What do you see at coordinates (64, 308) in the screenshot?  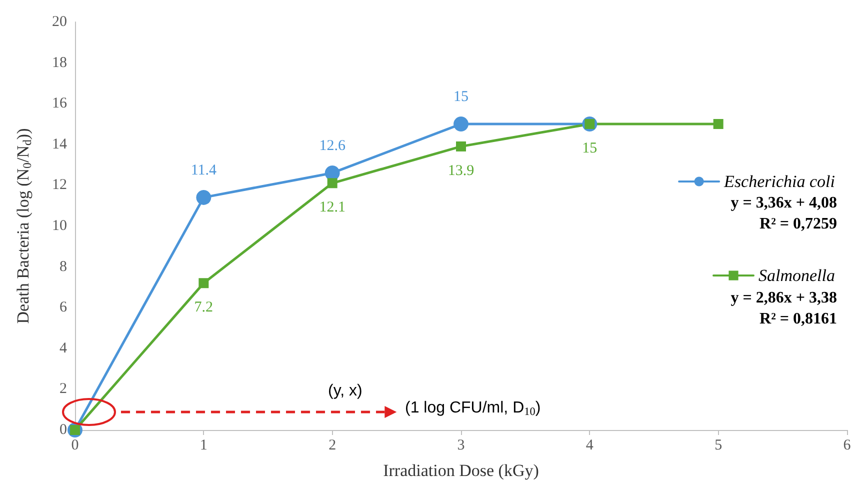 I see `y-tick-label: 6` at bounding box center [64, 308].